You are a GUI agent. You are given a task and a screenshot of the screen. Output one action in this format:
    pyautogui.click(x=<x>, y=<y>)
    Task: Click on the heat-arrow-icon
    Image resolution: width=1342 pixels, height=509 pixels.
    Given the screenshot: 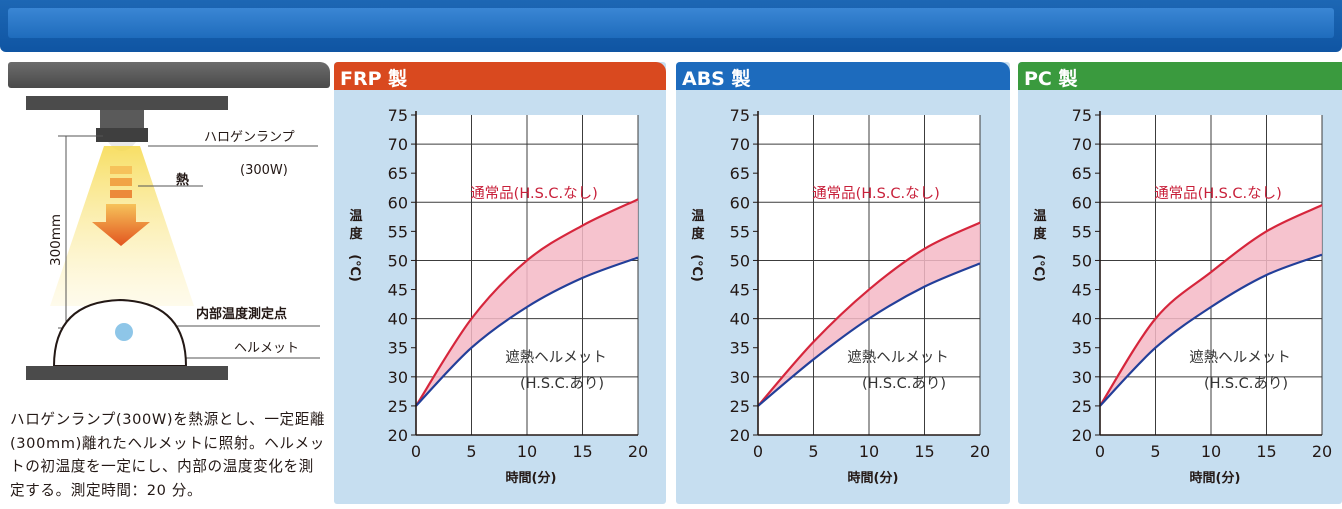 What is the action you would take?
    pyautogui.click(x=121, y=225)
    